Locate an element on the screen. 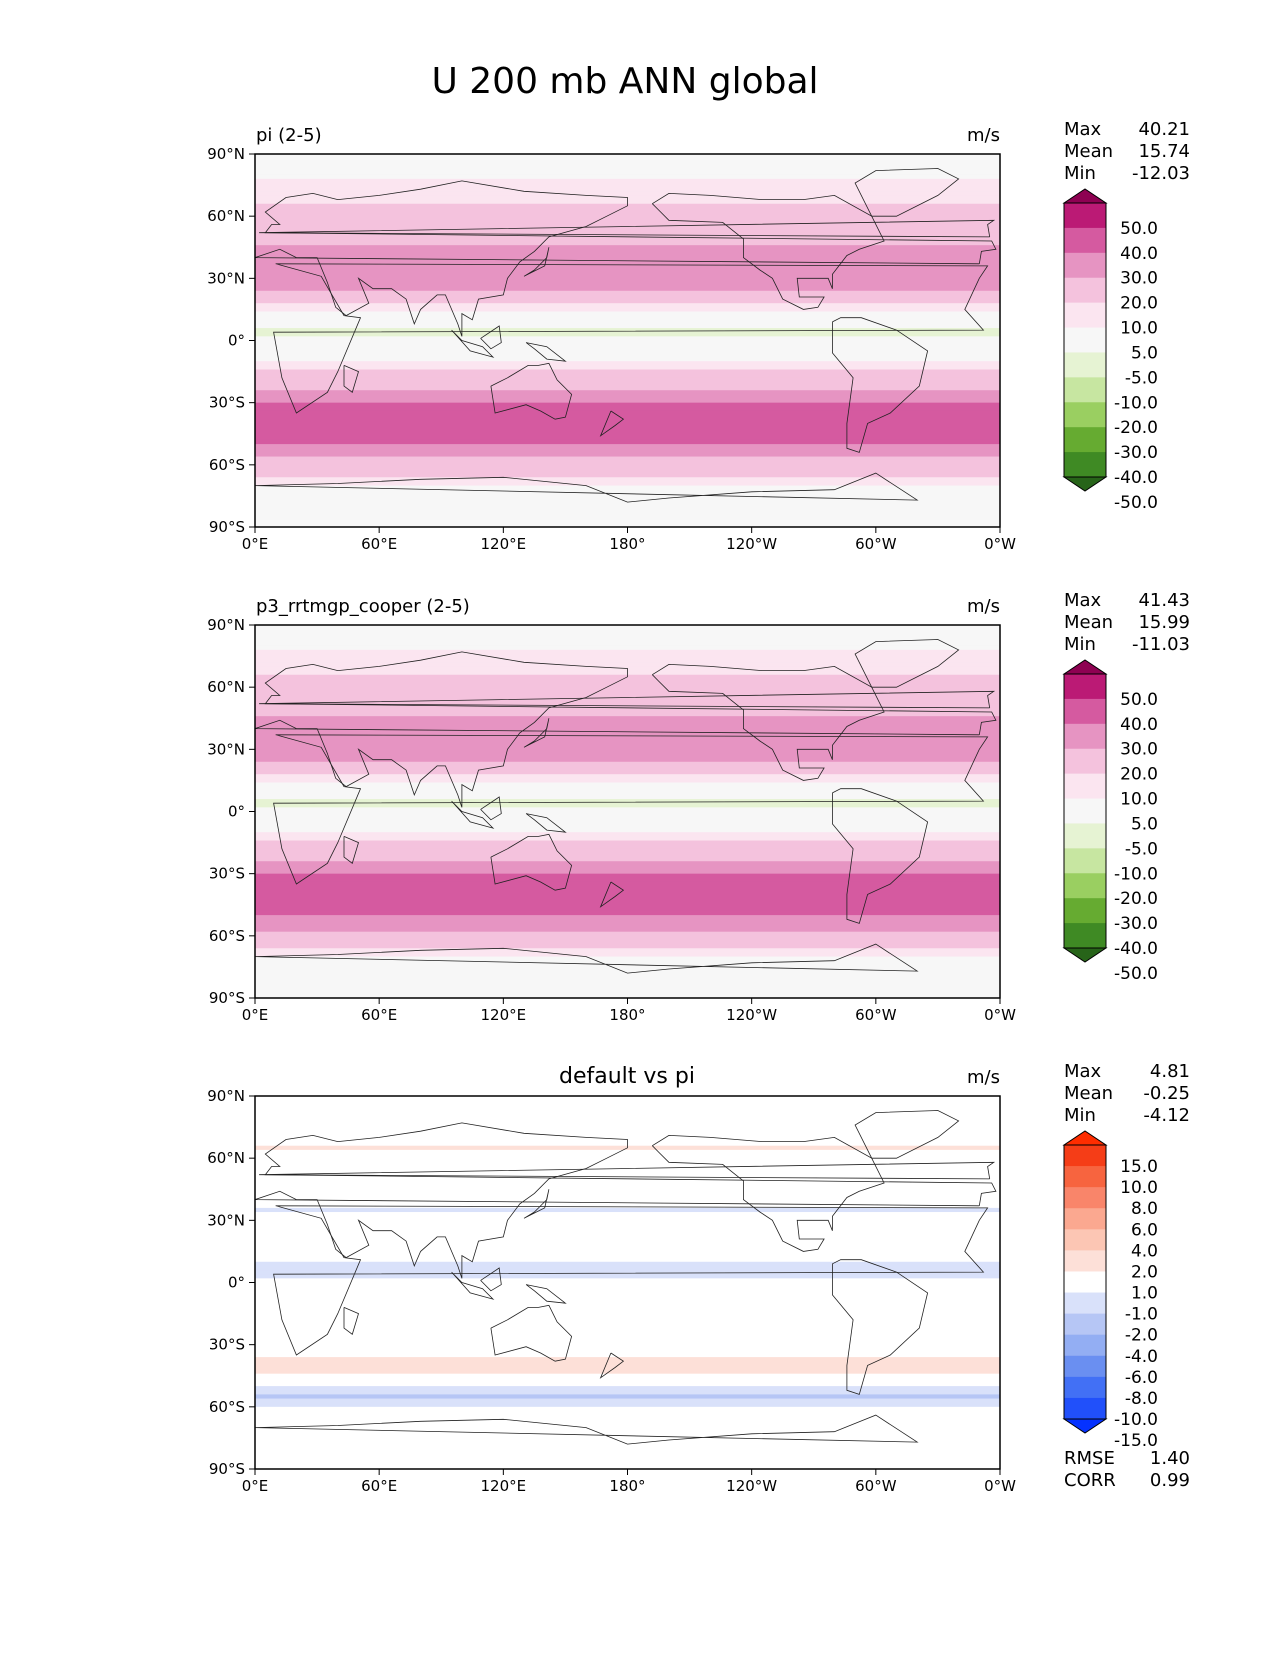  panel-title: default vs pi is located at coordinates (627, 1076).